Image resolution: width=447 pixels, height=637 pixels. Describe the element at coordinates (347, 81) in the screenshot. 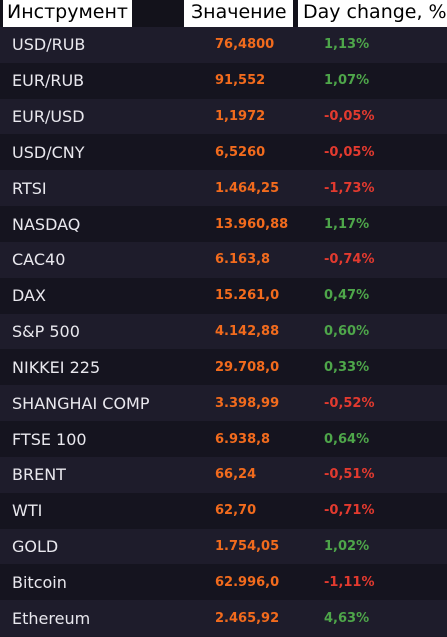

I see `day-change-value: 1,07%` at that location.